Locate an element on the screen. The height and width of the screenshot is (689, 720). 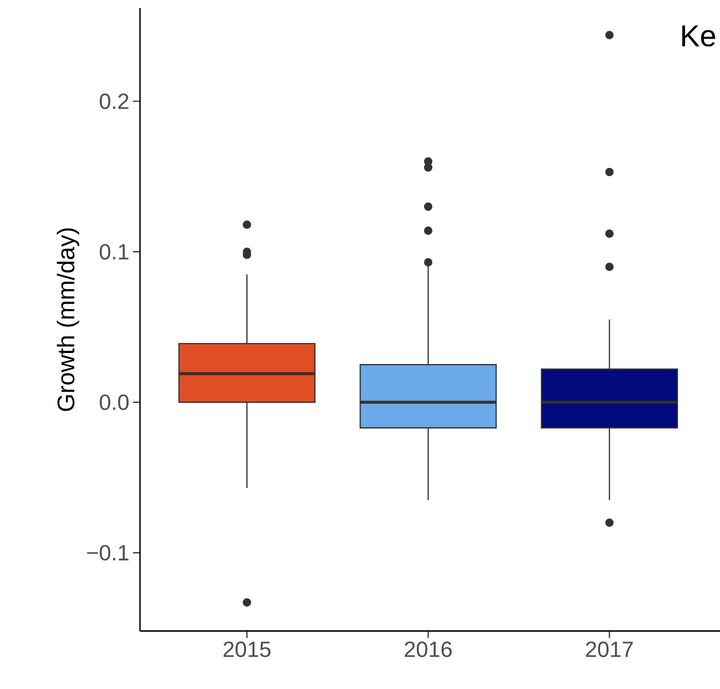
x-tick-label: 2016 is located at coordinates (428, 650).